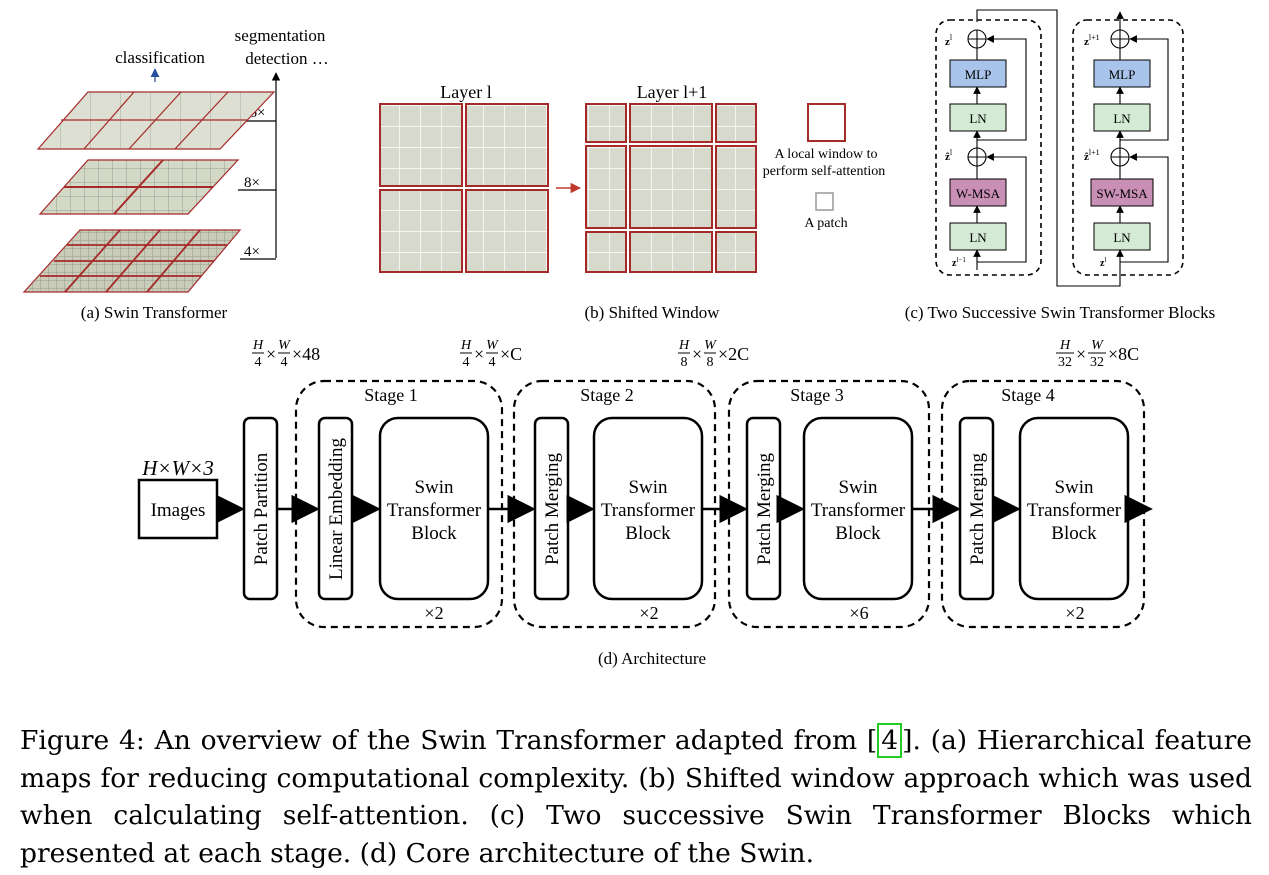 The width and height of the screenshot is (1269, 875). What do you see at coordinates (648, 487) in the screenshot?
I see `swin-block-s2-line1: Swin` at bounding box center [648, 487].